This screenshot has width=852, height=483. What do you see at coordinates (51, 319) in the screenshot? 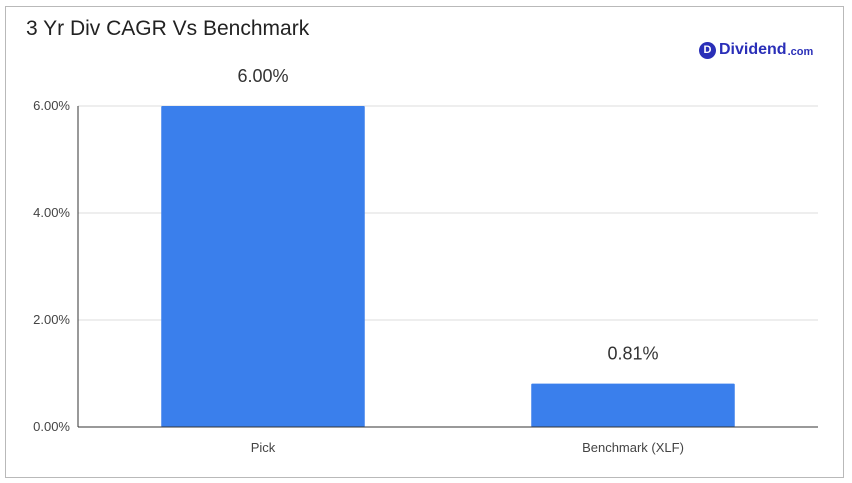
I see `y-tick-label: 2.00%` at bounding box center [51, 319].